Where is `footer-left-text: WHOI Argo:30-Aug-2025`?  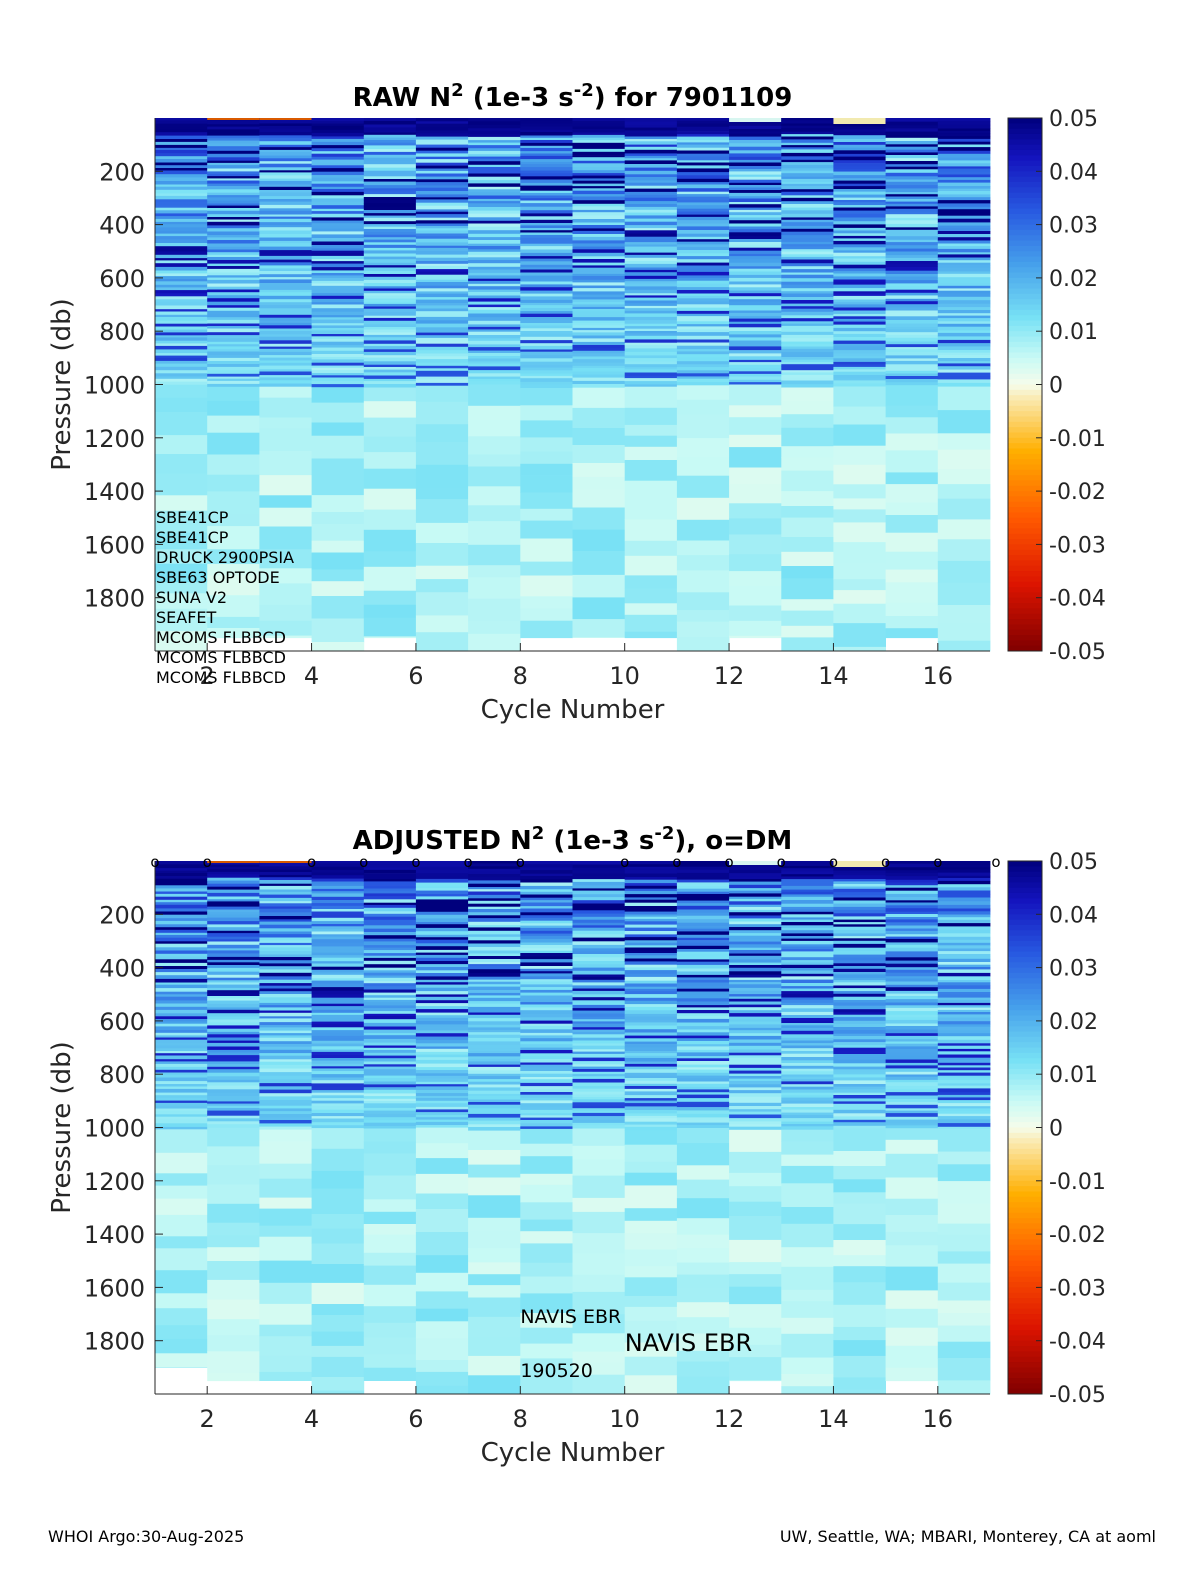 footer-left-text: WHOI Argo:30-Aug-2025 is located at coordinates (146, 1536).